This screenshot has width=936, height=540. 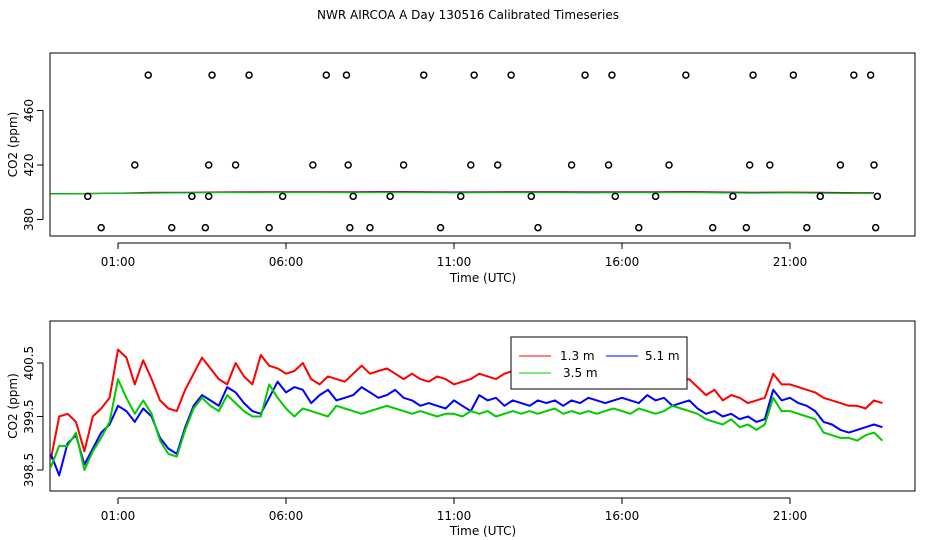 What do you see at coordinates (790, 516) in the screenshot?
I see `p2-x-tick-label: 21:00` at bounding box center [790, 516].